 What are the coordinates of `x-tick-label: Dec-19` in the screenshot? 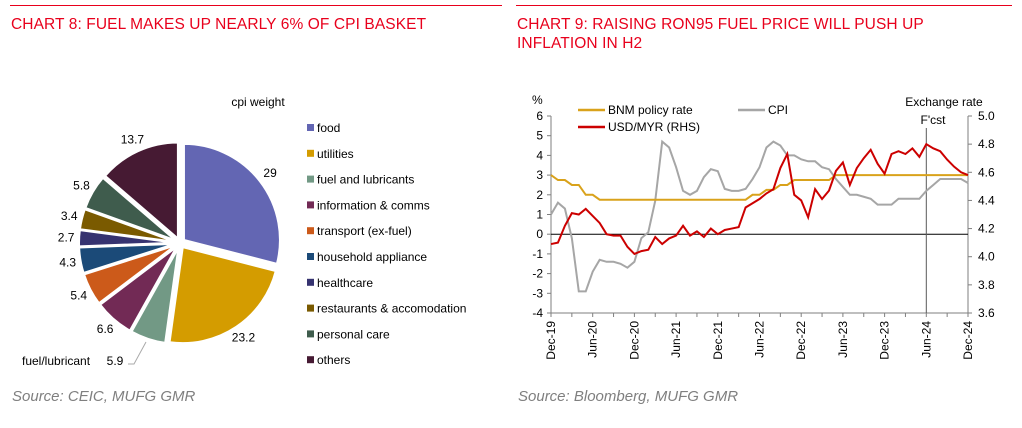 It's located at (551, 340).